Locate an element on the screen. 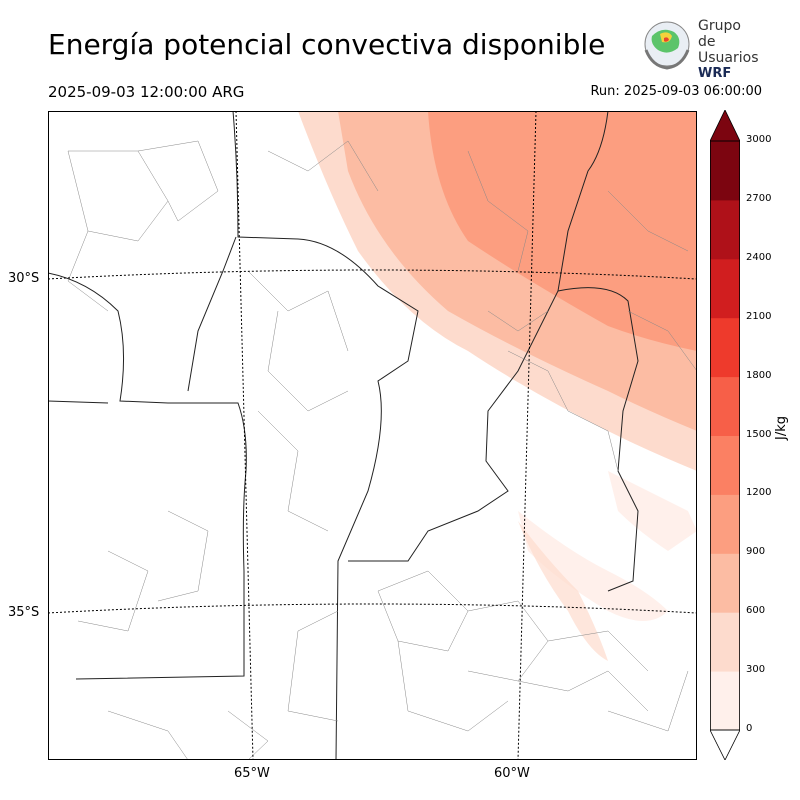 The width and height of the screenshot is (800, 800). map-title: Energía potencial convectiva disponible is located at coordinates (327, 44).